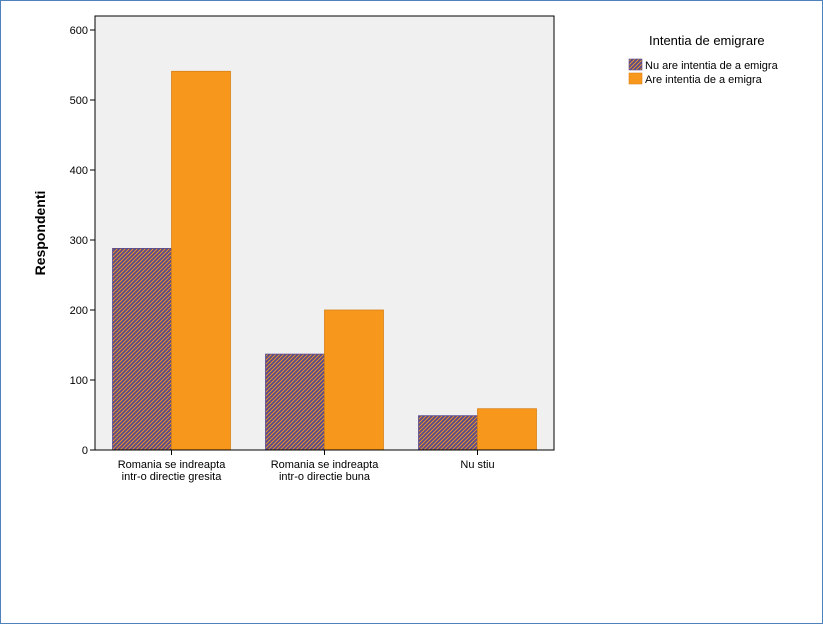 The image size is (823, 625). What do you see at coordinates (79, 241) in the screenshot?
I see `y-tick-label: 300` at bounding box center [79, 241].